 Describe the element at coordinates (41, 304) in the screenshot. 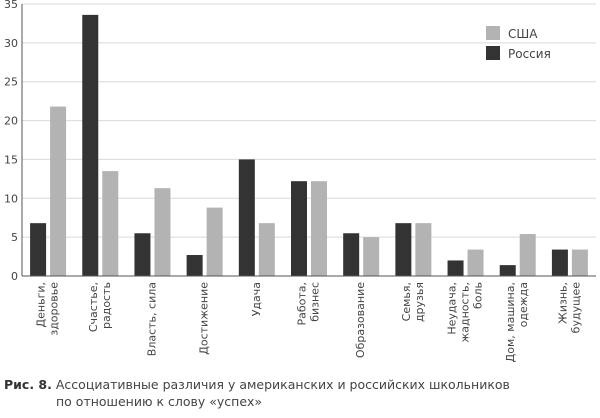

I see `x-tick-label-line: Деньги,` at that location.